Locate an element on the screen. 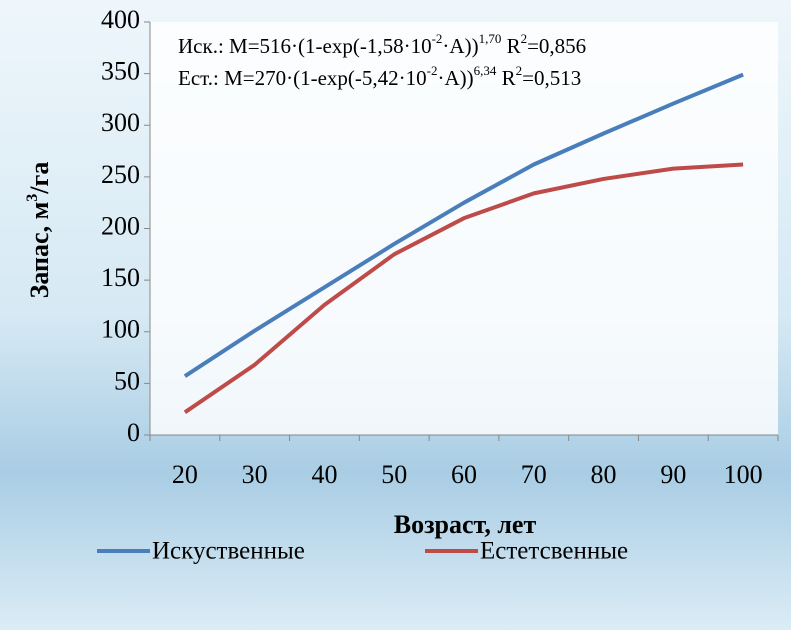  y-tick-label: 400 is located at coordinates (120, 19).